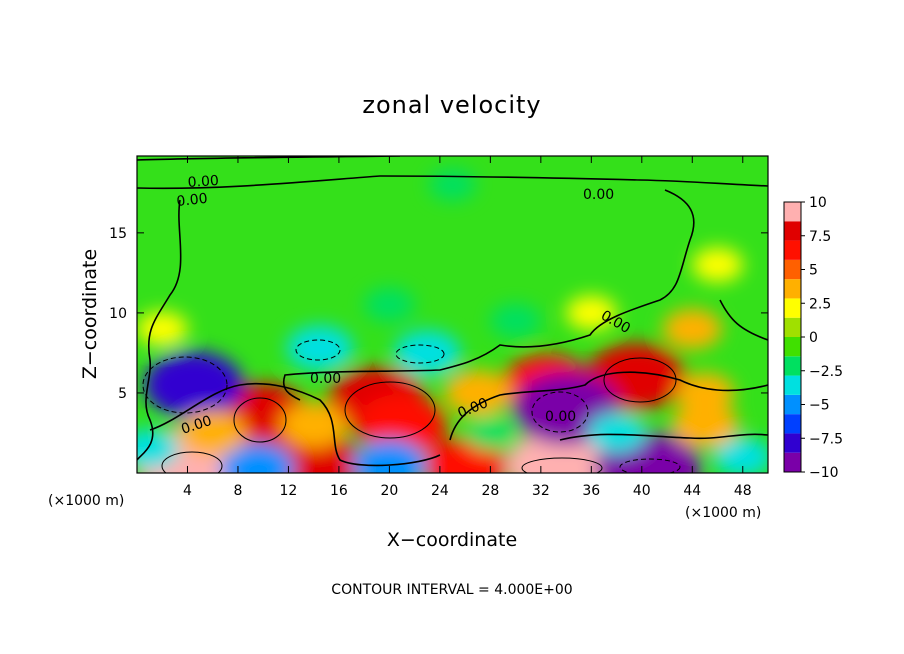 This screenshot has height=654, width=904. Describe the element at coordinates (692, 491) in the screenshot. I see `x-tick-label: 44` at that location.